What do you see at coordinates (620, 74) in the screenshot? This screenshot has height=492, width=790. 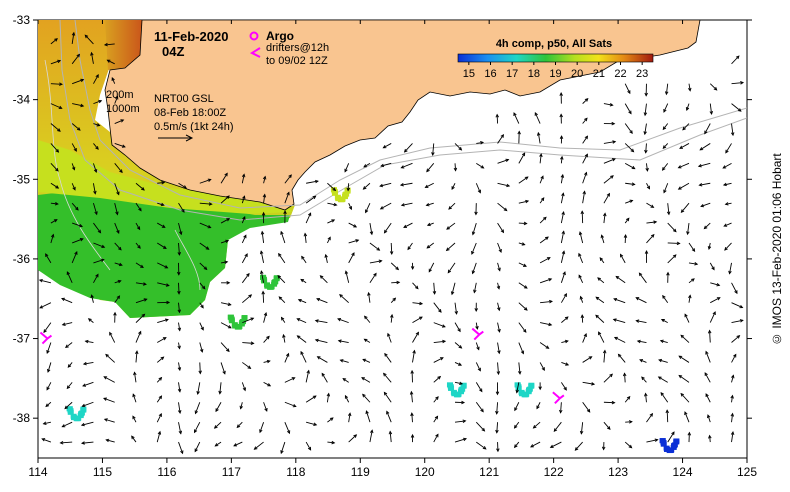 I see `colorbar-tick-label: 22` at bounding box center [620, 74].